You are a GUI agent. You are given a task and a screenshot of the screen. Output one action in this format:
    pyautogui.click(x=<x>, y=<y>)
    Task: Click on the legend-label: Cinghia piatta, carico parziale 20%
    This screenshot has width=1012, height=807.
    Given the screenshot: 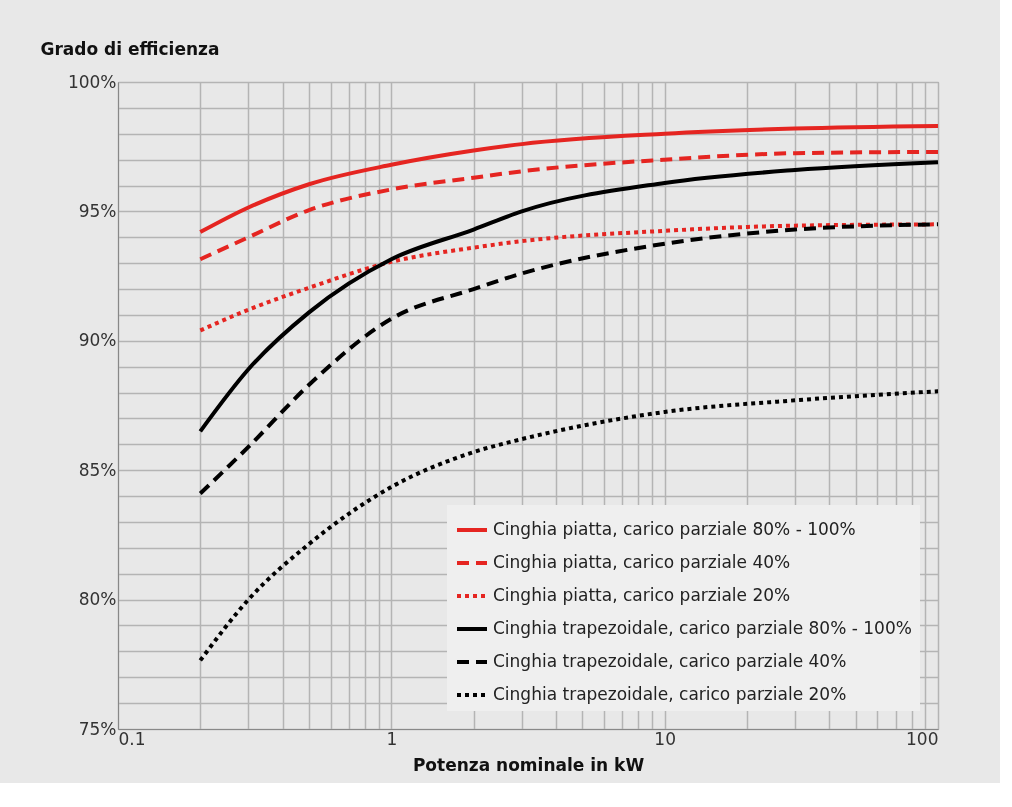 What is the action you would take?
    pyautogui.click(x=642, y=595)
    